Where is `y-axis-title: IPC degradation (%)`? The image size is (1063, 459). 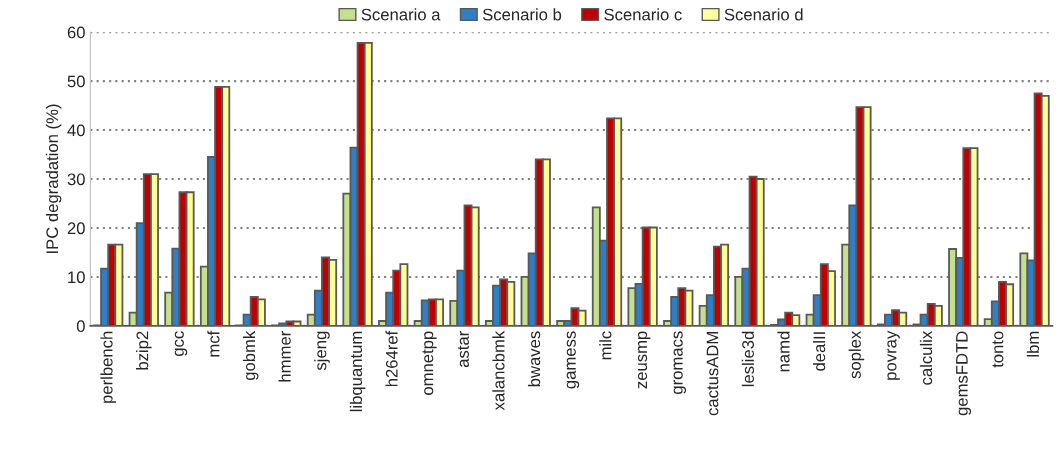
y-axis-title: IPC degradation (%) is located at coordinates (53, 178).